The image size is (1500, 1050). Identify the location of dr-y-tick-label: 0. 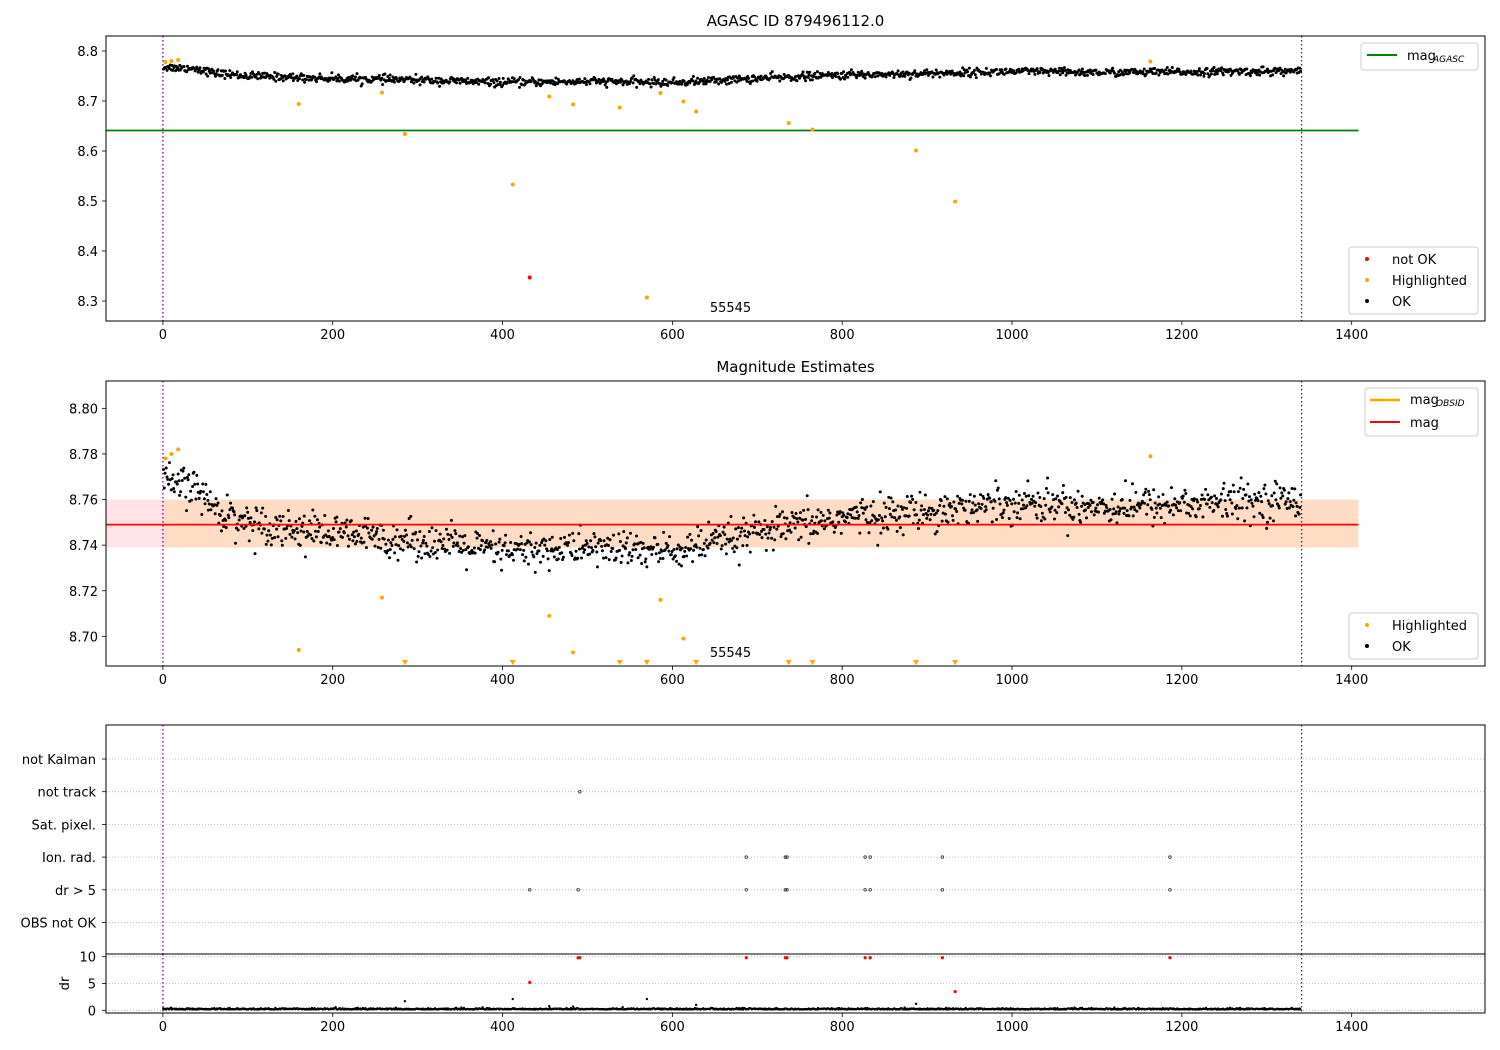
(92, 1011).